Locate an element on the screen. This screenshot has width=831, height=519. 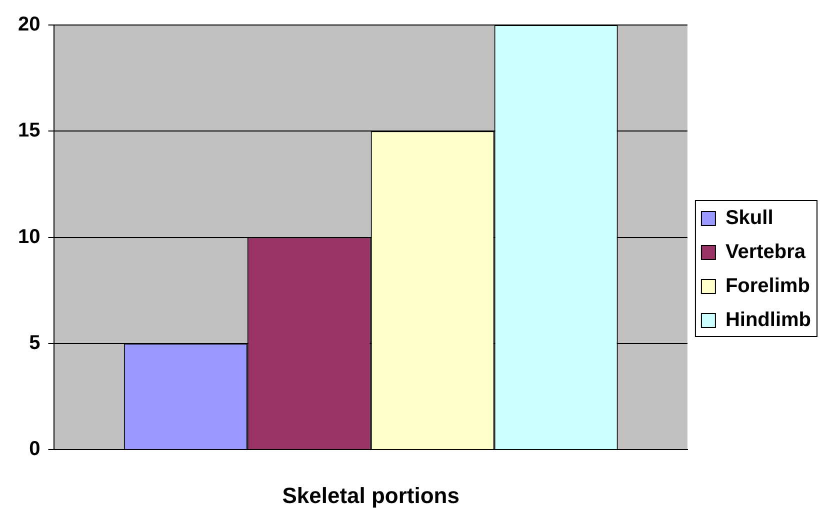
y-tick-label: 0 is located at coordinates (34, 449).